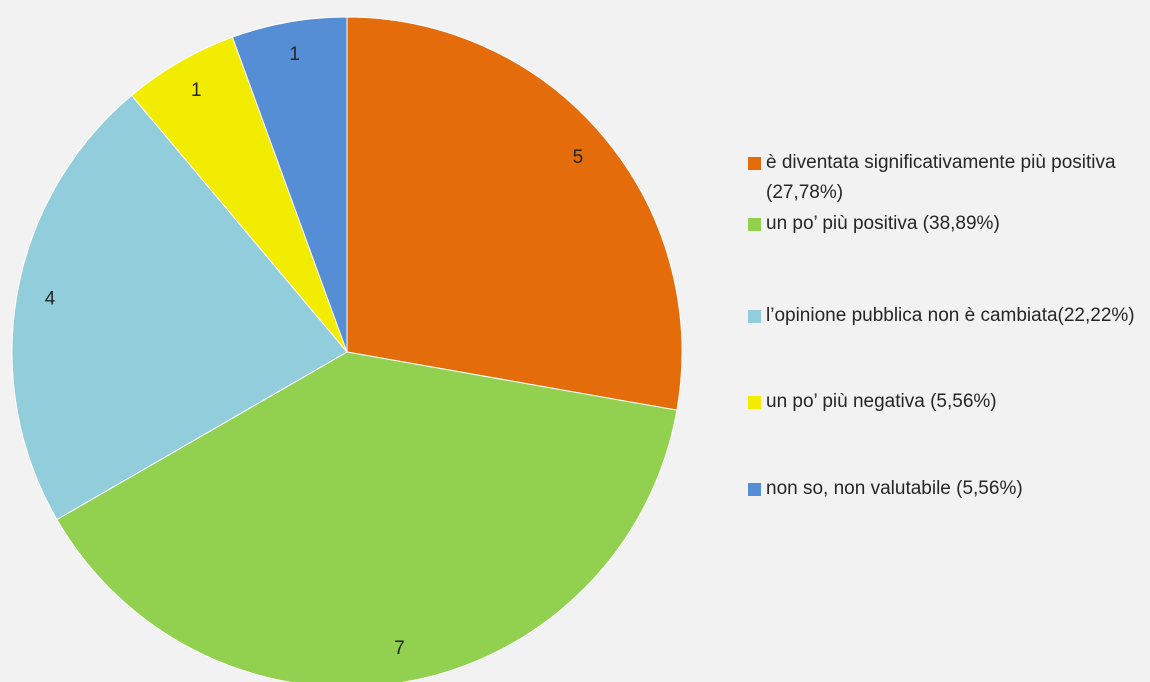  I want to click on legend-item: un po’ più negativa (5,56%), so click(948, 402).